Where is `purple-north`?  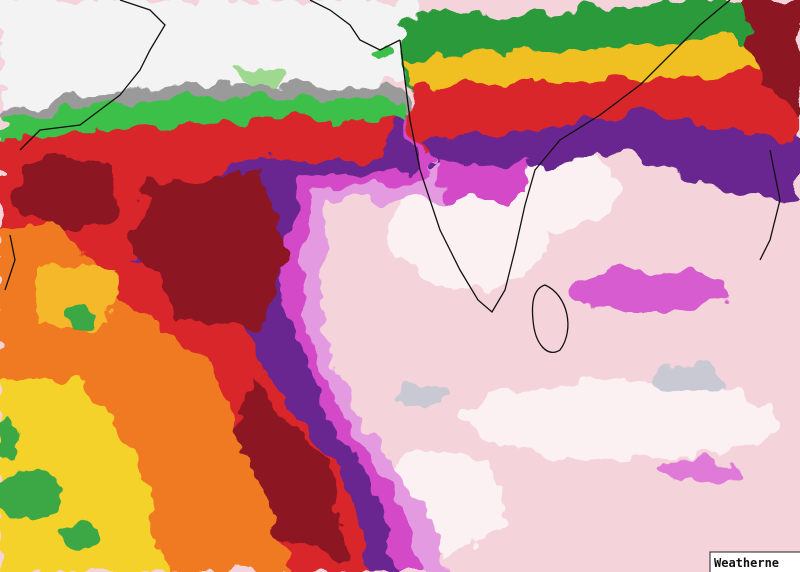
purple-north is located at coordinates (610, 155).